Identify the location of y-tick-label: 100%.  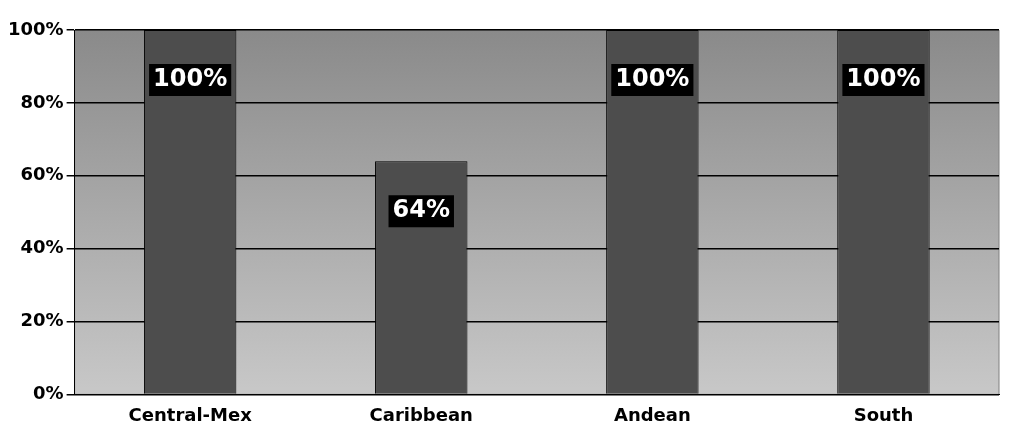
(36, 28).